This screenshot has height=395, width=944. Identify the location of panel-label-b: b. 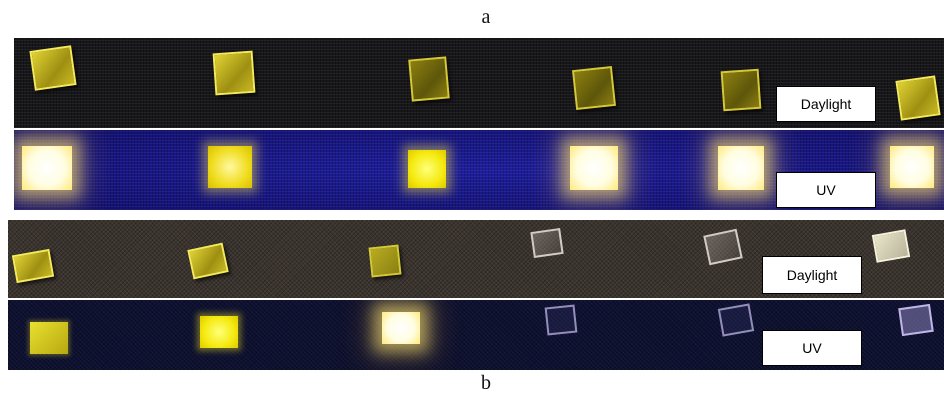
(486, 383).